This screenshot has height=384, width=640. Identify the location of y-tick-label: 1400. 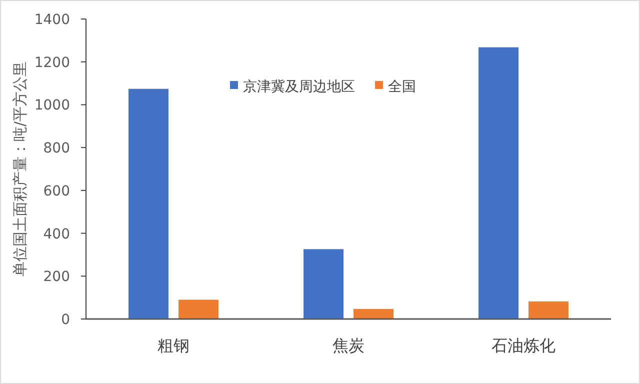
(52, 20).